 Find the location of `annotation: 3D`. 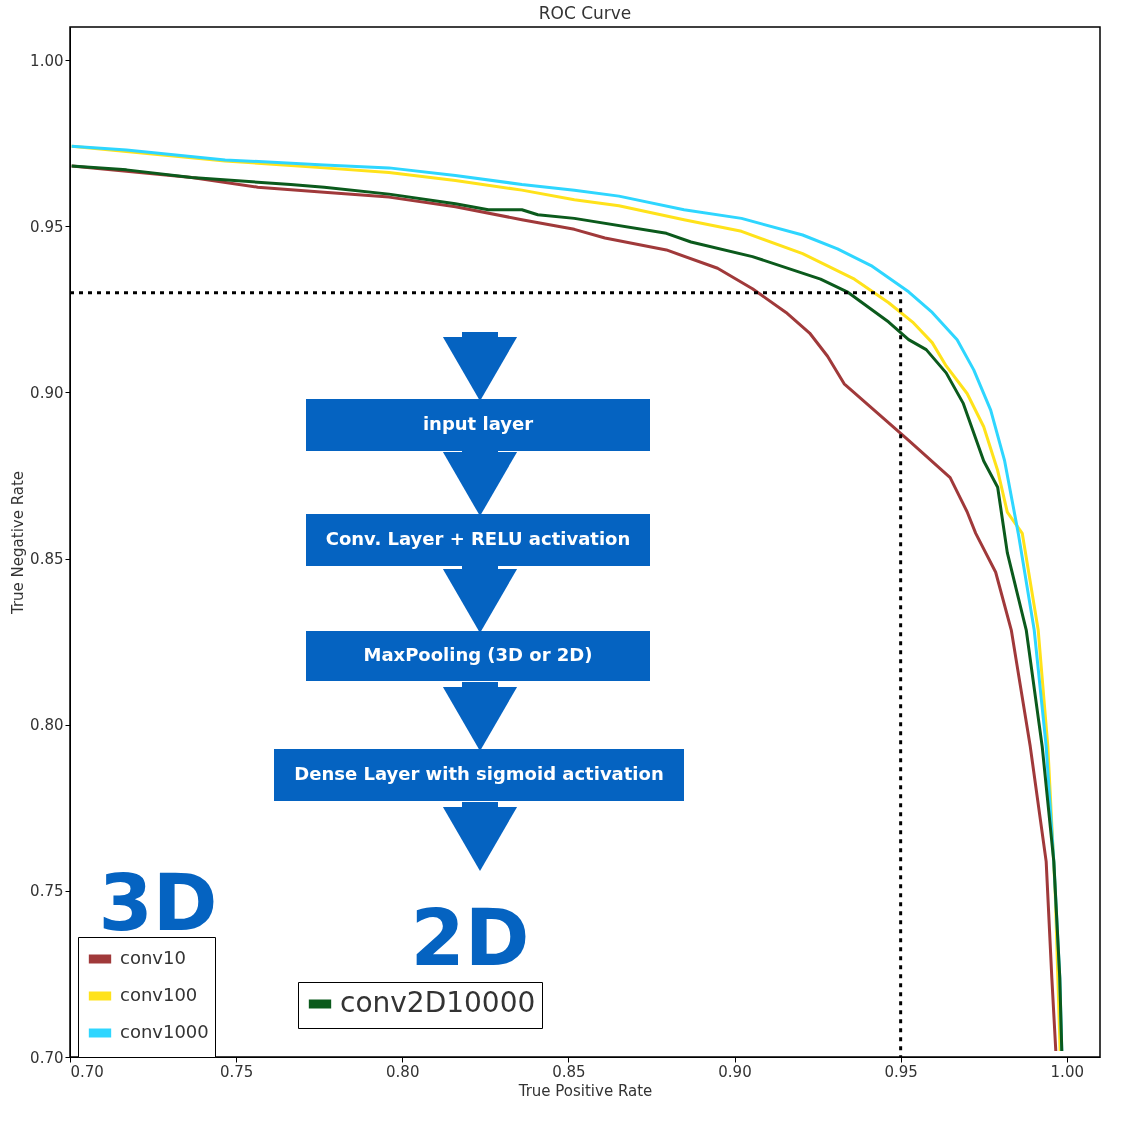

annotation: 3D is located at coordinates (158, 903).